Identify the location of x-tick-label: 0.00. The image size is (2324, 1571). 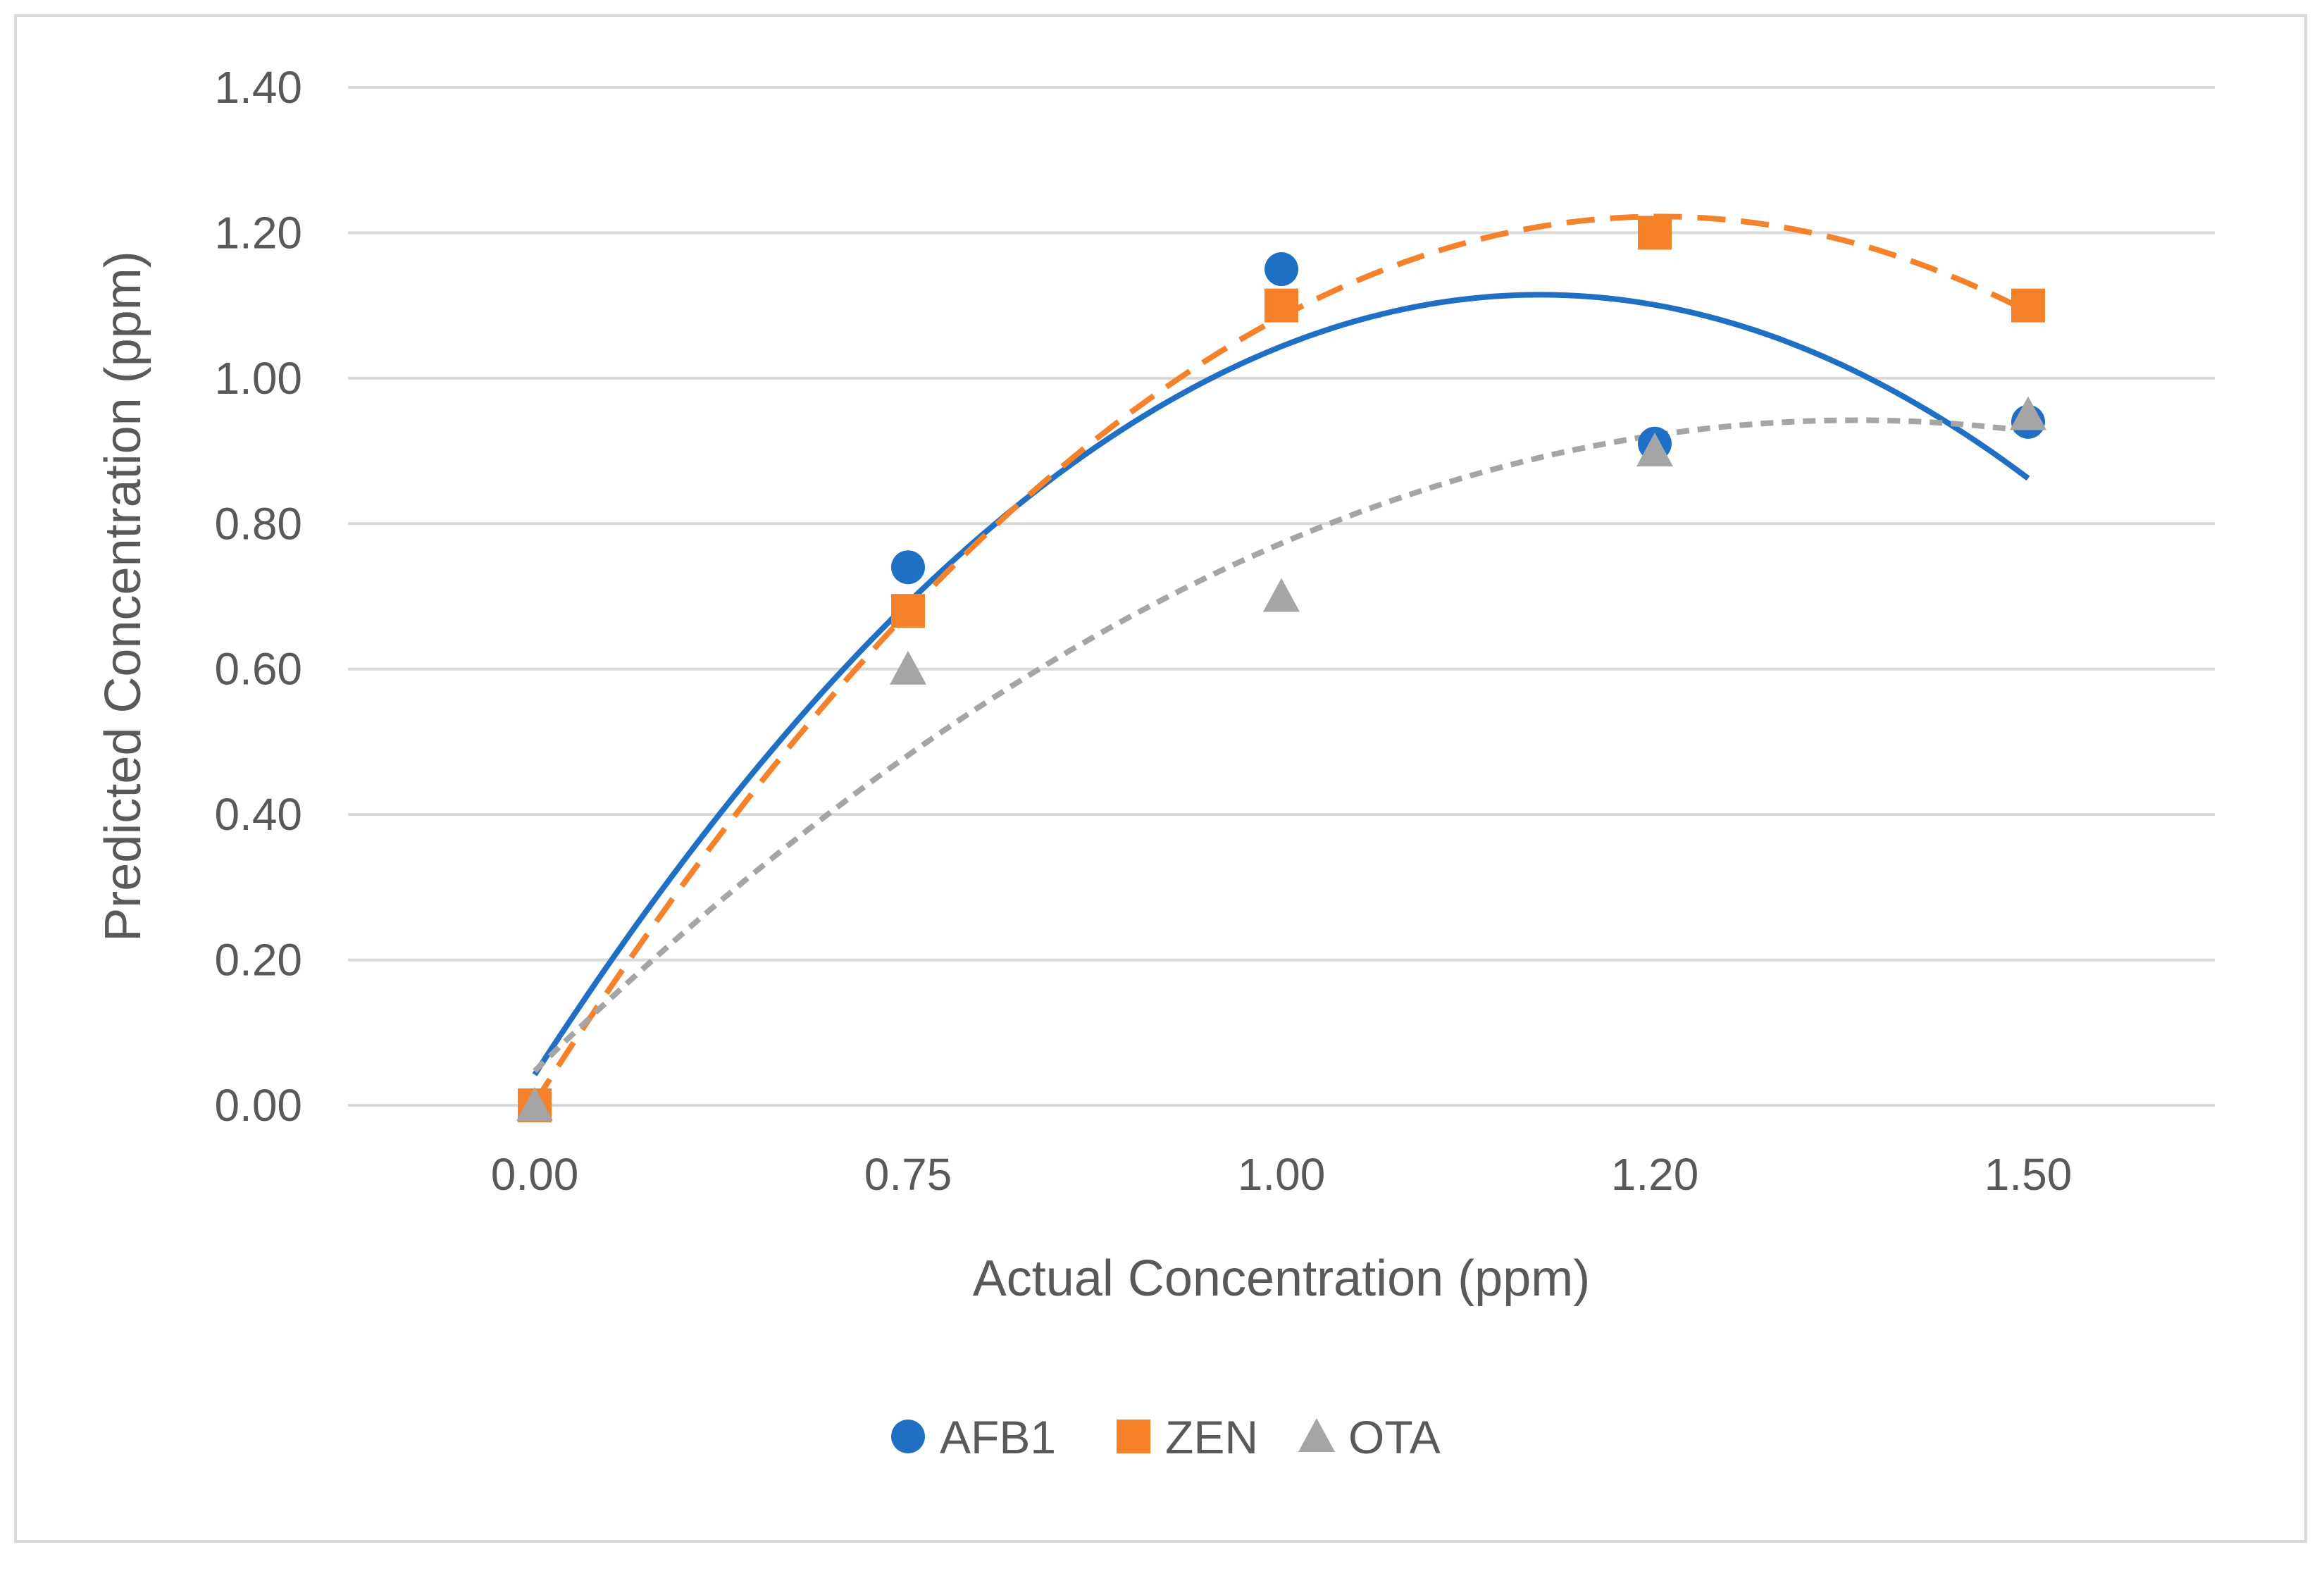
(535, 1174).